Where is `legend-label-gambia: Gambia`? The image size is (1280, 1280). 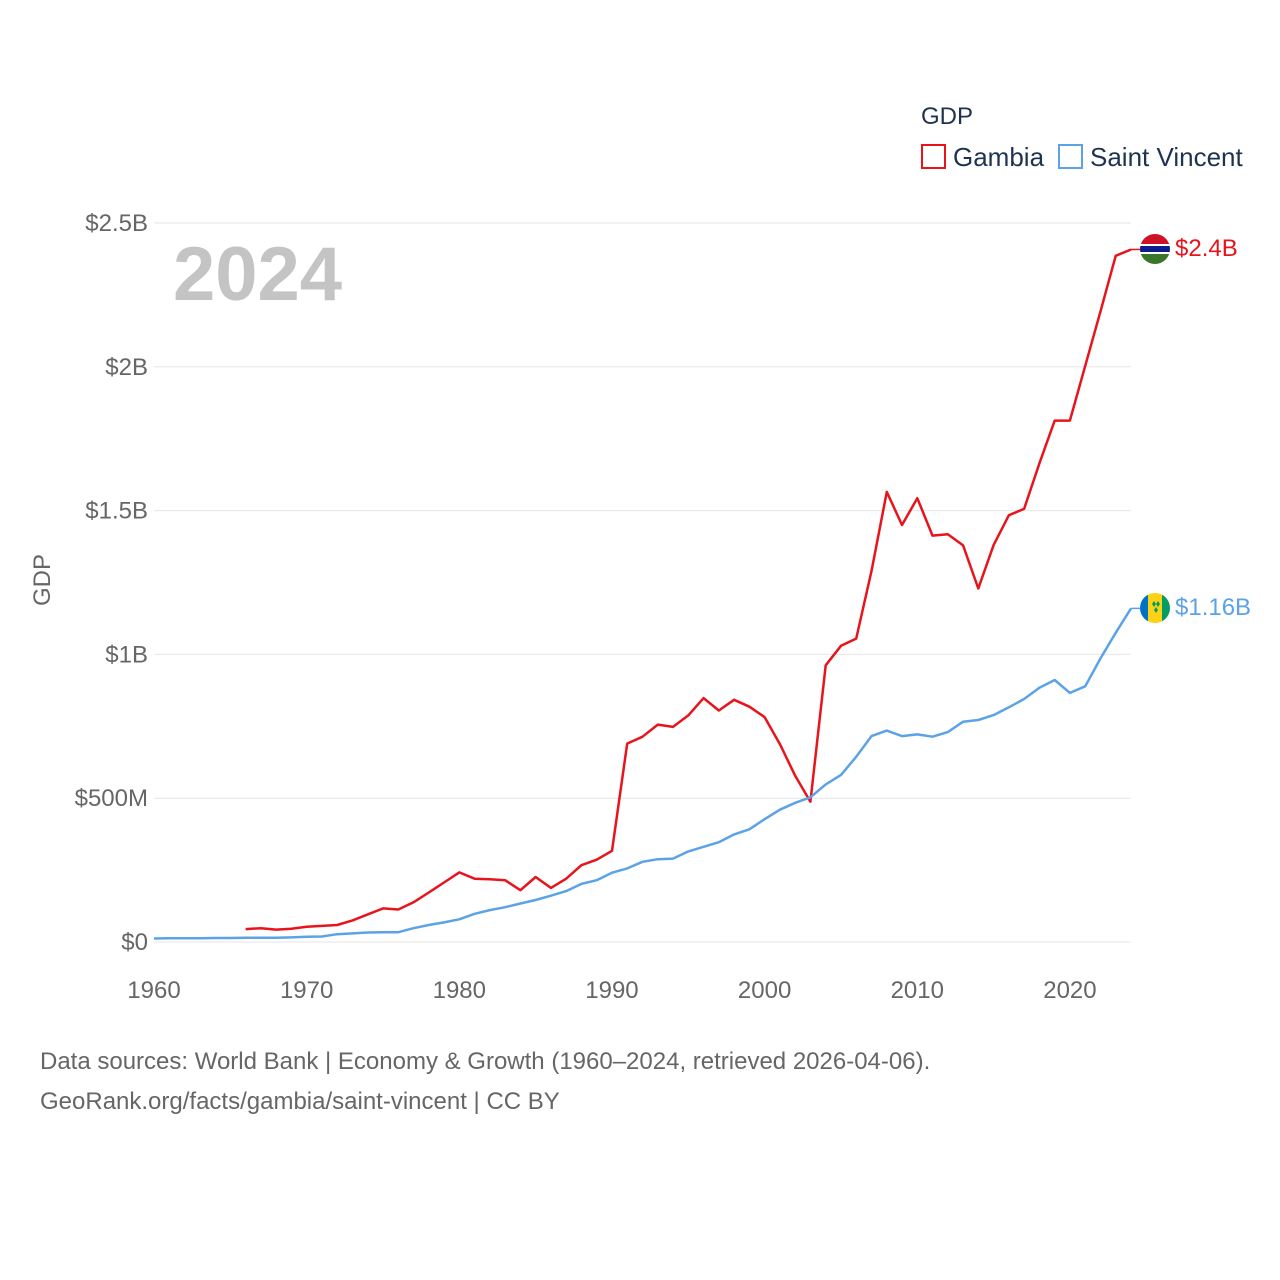 legend-label-gambia: Gambia is located at coordinates (999, 157).